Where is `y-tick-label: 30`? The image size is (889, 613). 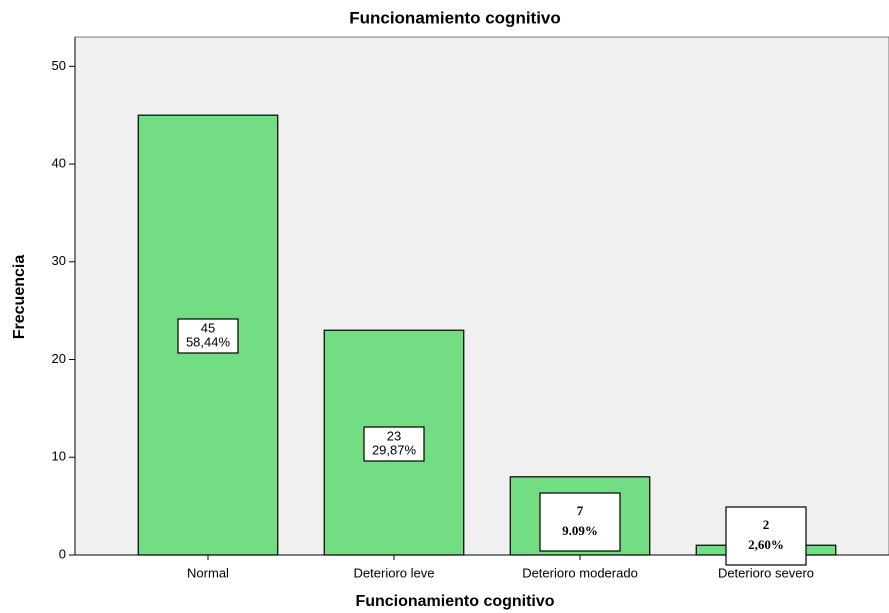
y-tick-label: 30 is located at coordinates (59, 260).